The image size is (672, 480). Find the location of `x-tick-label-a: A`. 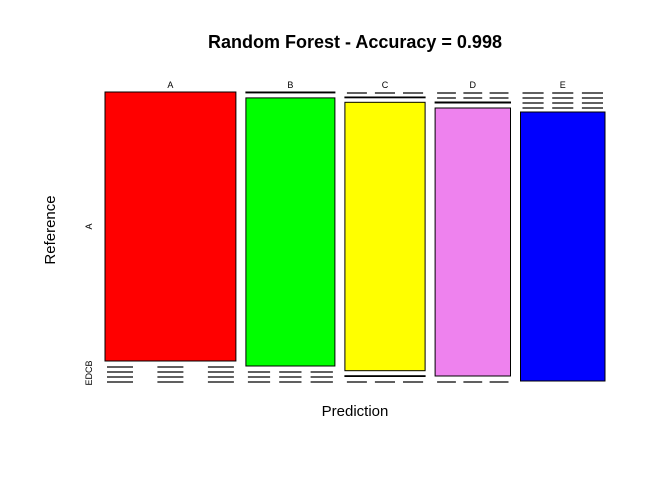

x-tick-label-a: A is located at coordinates (170, 85).